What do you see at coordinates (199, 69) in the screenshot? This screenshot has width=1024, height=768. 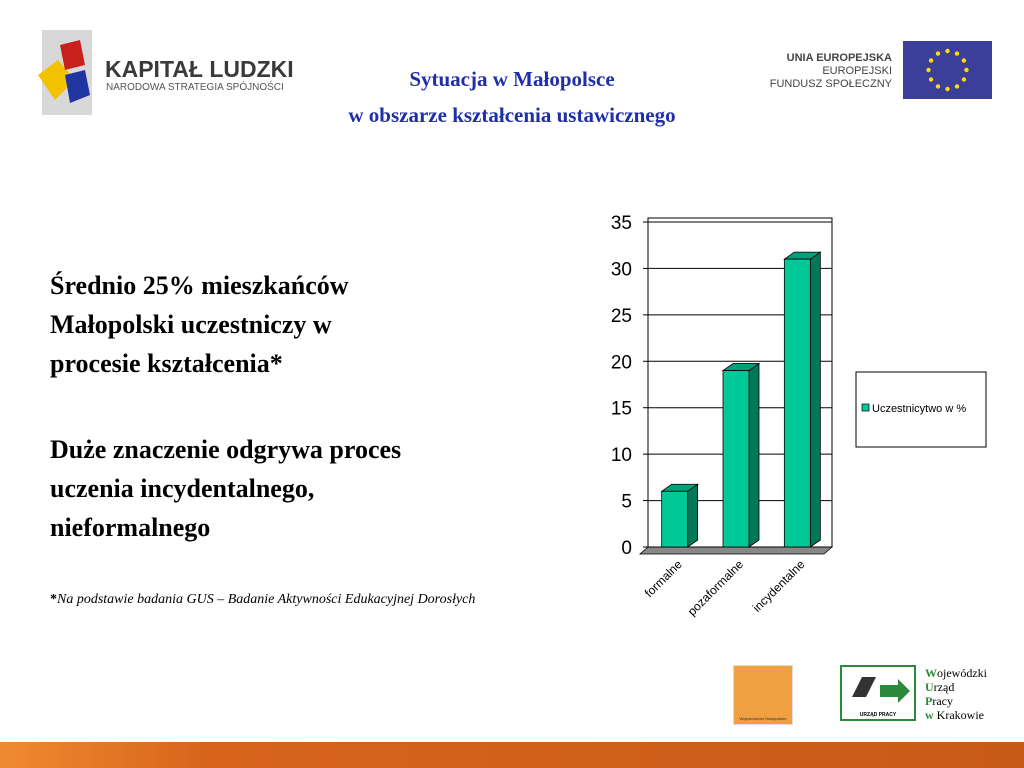 I see `program-name: KAPITAŁ LUDZKI` at bounding box center [199, 69].